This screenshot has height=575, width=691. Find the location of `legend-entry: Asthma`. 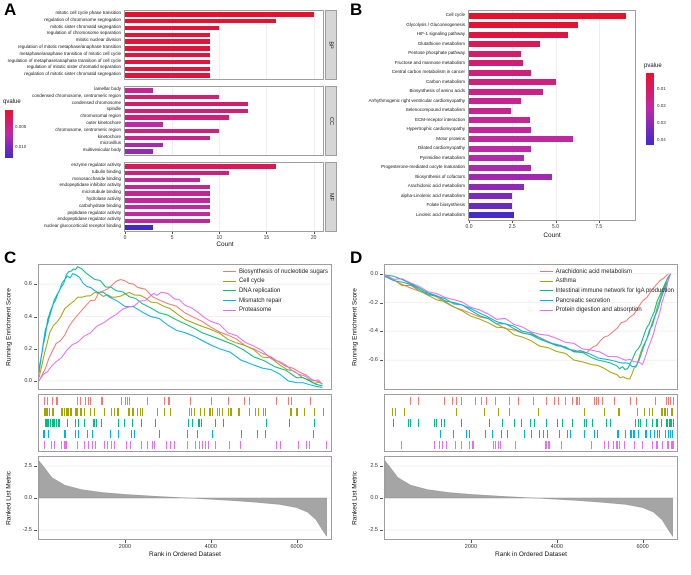

legend-entry: Asthma is located at coordinates (606, 282).